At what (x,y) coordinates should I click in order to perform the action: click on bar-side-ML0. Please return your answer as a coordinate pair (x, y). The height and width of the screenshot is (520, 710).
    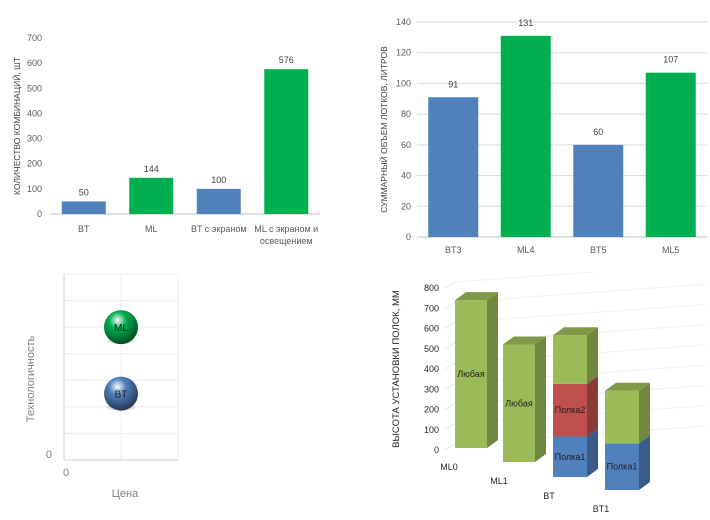
    Looking at the image, I should click on (492, 370).